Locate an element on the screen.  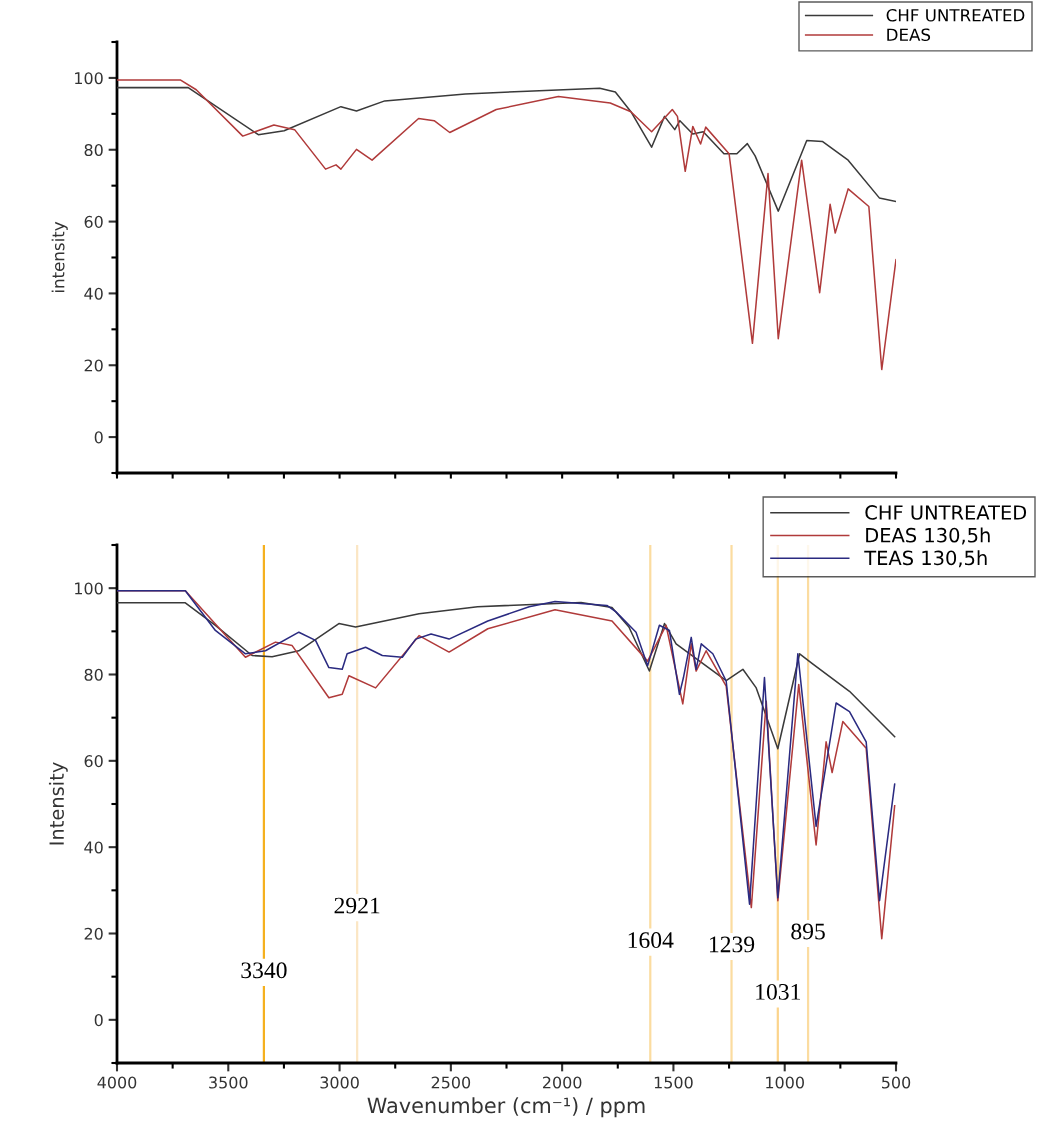
x-axis-title: Wavenumber (cm⁻¹) / ppm is located at coordinates (506, 1107).